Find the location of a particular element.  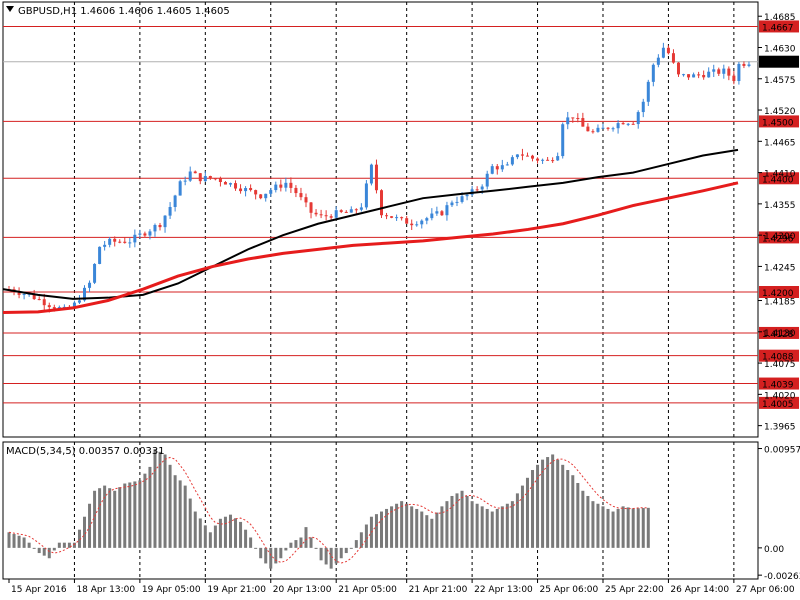

y-axis-tick-label: 1.4355 is located at coordinates (780, 206).